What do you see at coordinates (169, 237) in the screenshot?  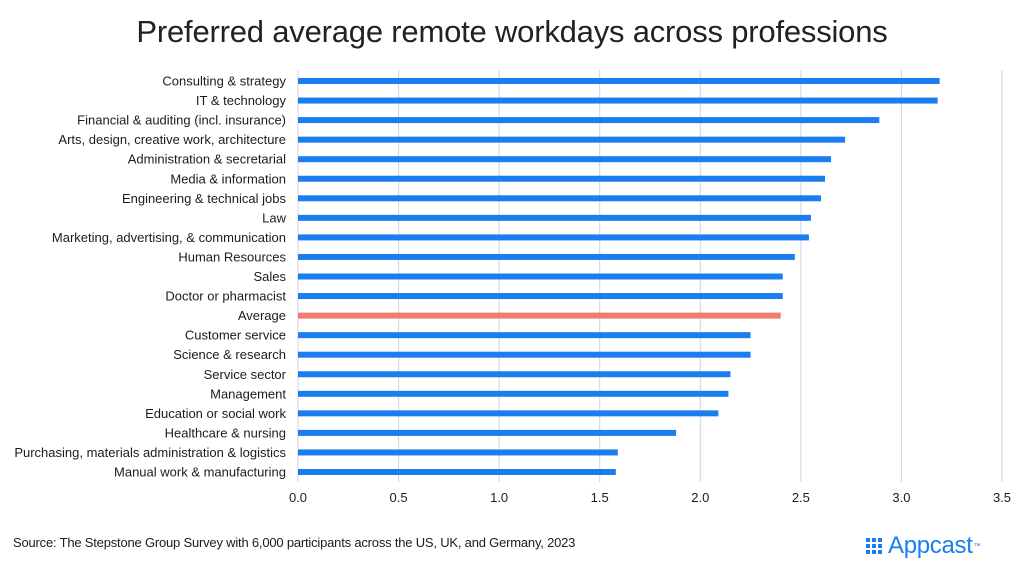 I see `category-label: Marketing, advertising, & communication` at bounding box center [169, 237].